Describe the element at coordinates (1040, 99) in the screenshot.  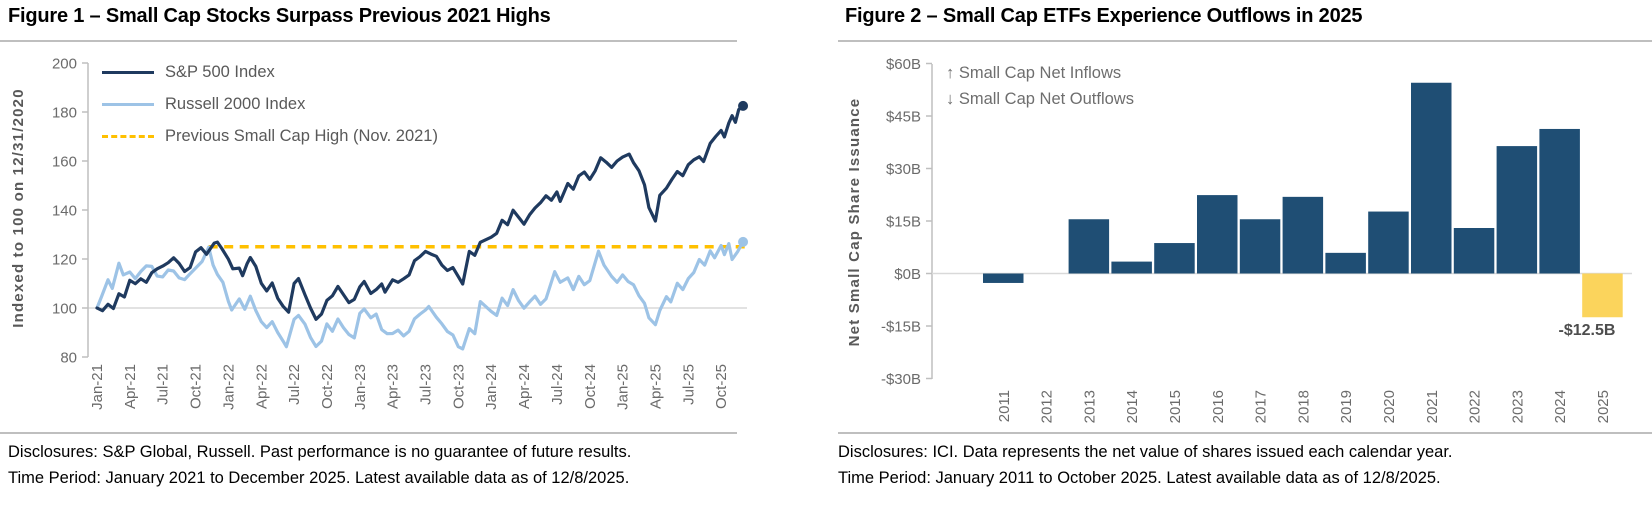
I see `outflows-annotation: ↓ Small Cap Net Outflows` at that location.